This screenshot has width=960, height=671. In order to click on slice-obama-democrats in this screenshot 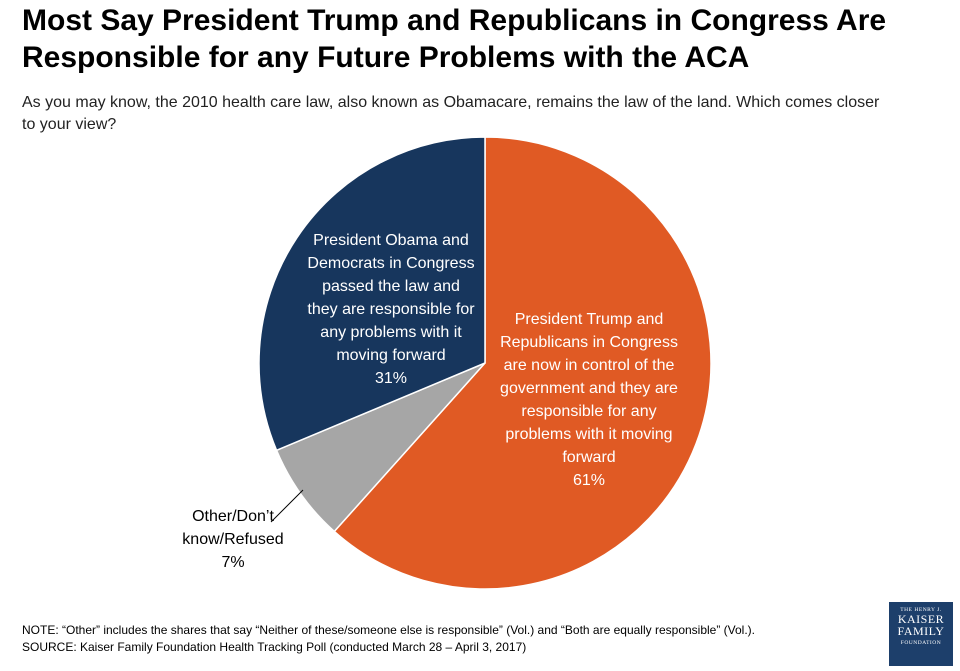, I will do `click(372, 294)`.